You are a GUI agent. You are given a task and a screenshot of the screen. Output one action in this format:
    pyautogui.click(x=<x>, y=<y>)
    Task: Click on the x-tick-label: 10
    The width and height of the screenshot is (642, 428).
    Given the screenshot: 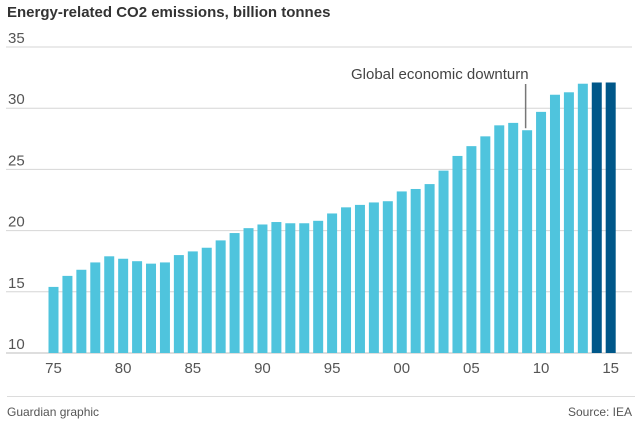 What is the action you would take?
    pyautogui.click(x=541, y=368)
    